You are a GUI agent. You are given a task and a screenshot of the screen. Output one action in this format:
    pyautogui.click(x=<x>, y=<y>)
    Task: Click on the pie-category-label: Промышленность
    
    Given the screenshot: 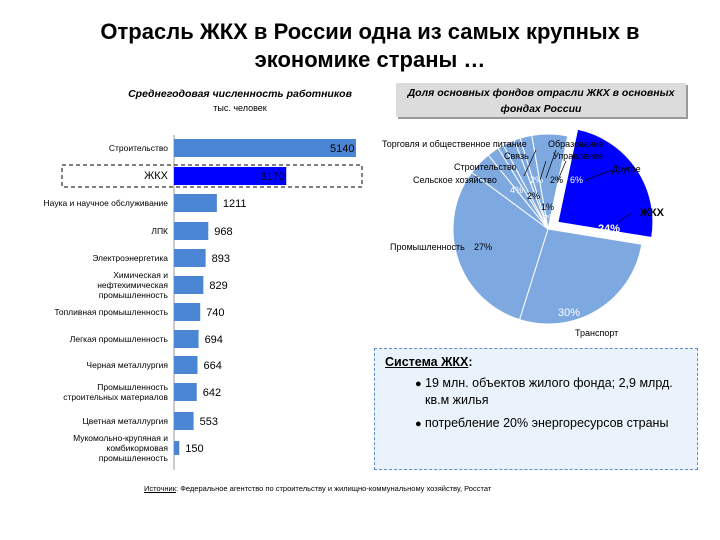 What is the action you would take?
    pyautogui.click(x=427, y=247)
    